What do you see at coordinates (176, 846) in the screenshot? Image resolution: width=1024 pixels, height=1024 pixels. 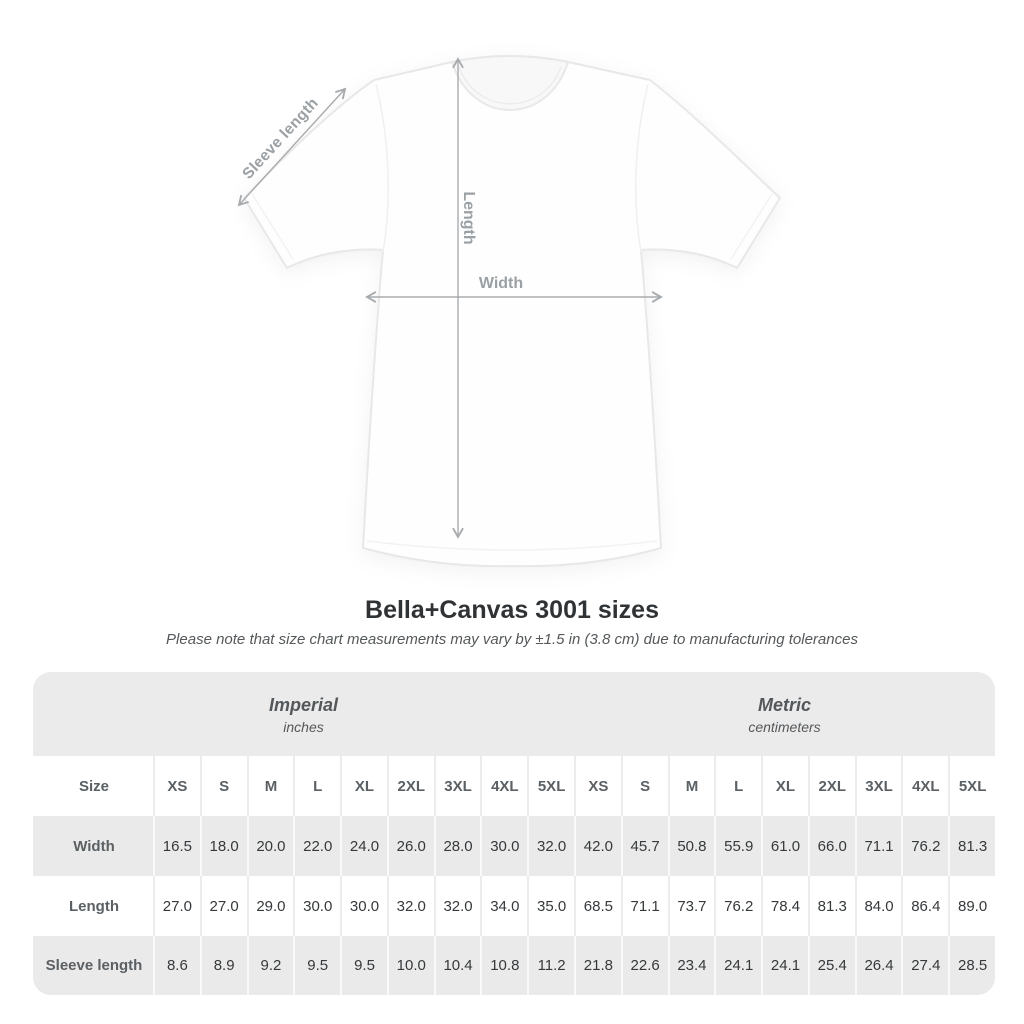 I see `imperial-value: 16.5` at bounding box center [176, 846].